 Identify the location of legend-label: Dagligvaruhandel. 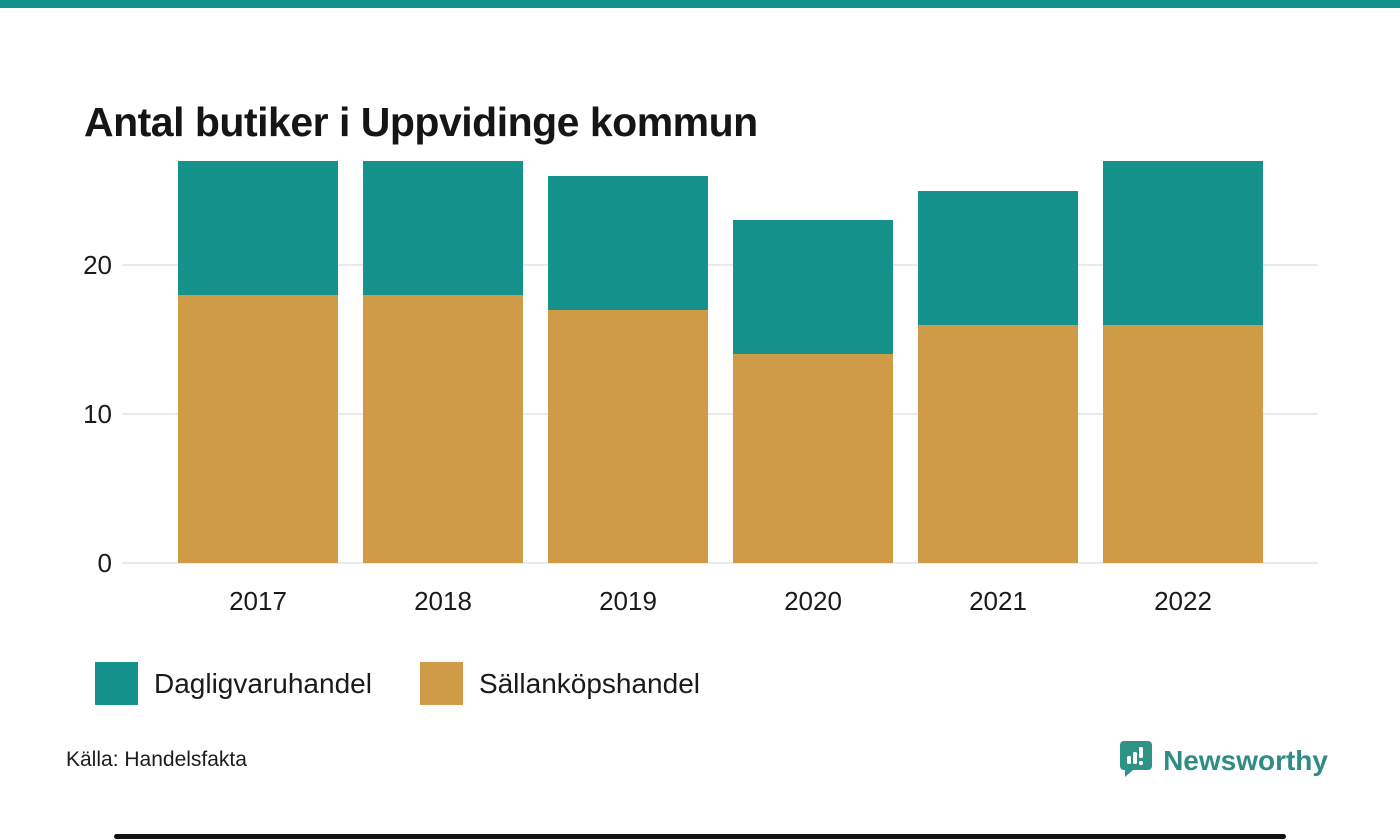
(263, 683).